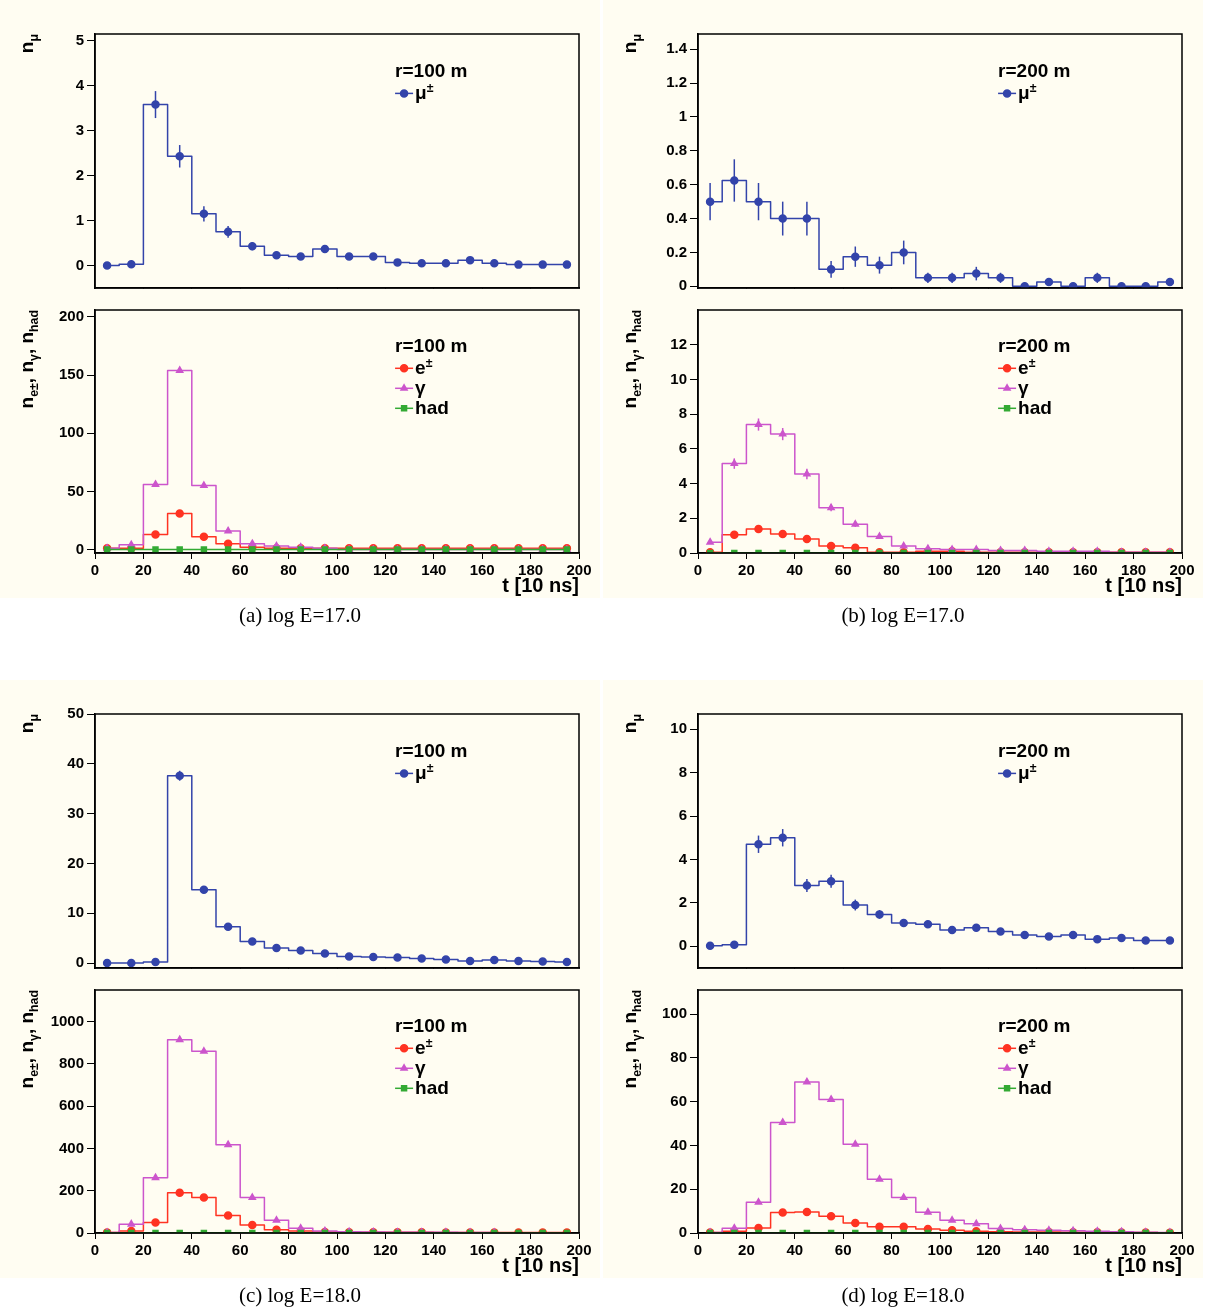 This screenshot has width=1214, height=1315. Describe the element at coordinates (67, 1020) in the screenshot. I see `y-tick-label: 1000` at that location.